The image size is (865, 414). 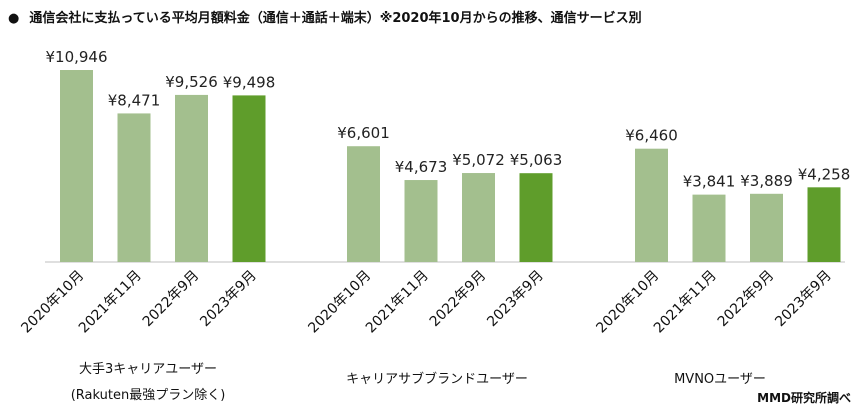 What do you see at coordinates (709, 182) in the screenshot?
I see `data-label: ¥3,841` at bounding box center [709, 182].